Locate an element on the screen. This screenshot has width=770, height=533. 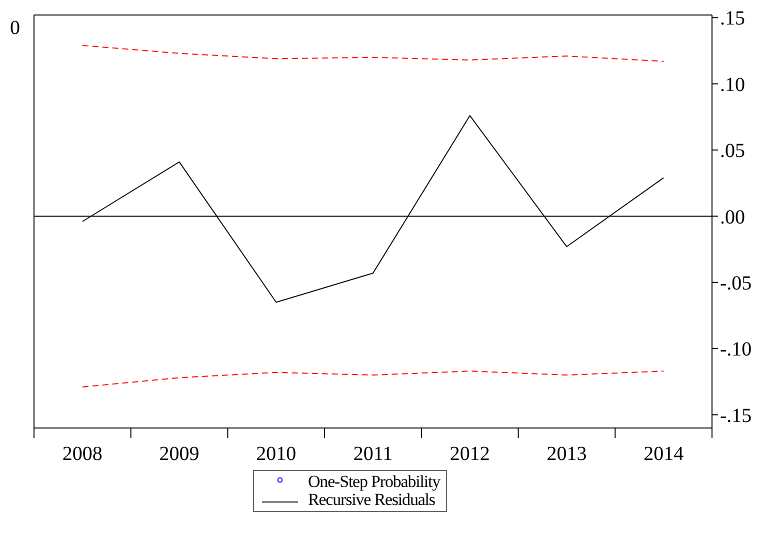
legend-label: One-Step Probability is located at coordinates (374, 481).